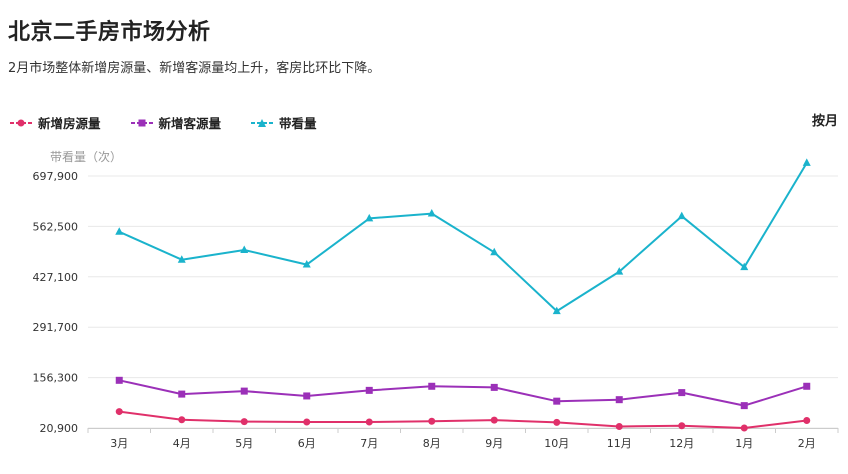 The height and width of the screenshot is (474, 848). Describe the element at coordinates (619, 443) in the screenshot. I see `x-tick-label: 11月` at that location.